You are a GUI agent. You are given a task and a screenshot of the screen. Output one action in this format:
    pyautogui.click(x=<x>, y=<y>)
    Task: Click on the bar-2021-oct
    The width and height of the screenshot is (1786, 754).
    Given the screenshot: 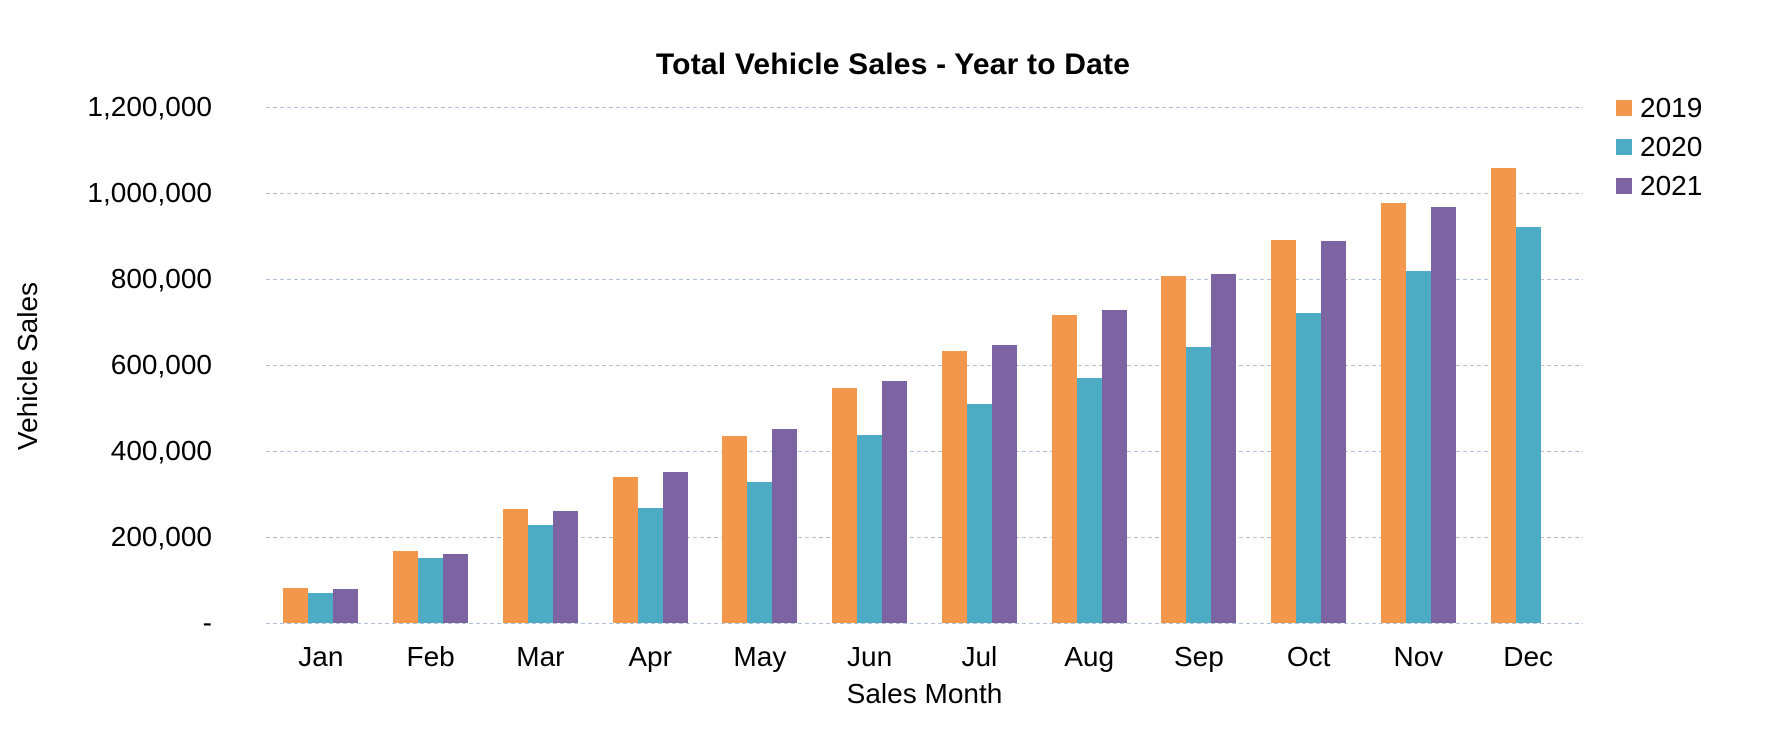 What is the action you would take?
    pyautogui.click(x=1334, y=432)
    